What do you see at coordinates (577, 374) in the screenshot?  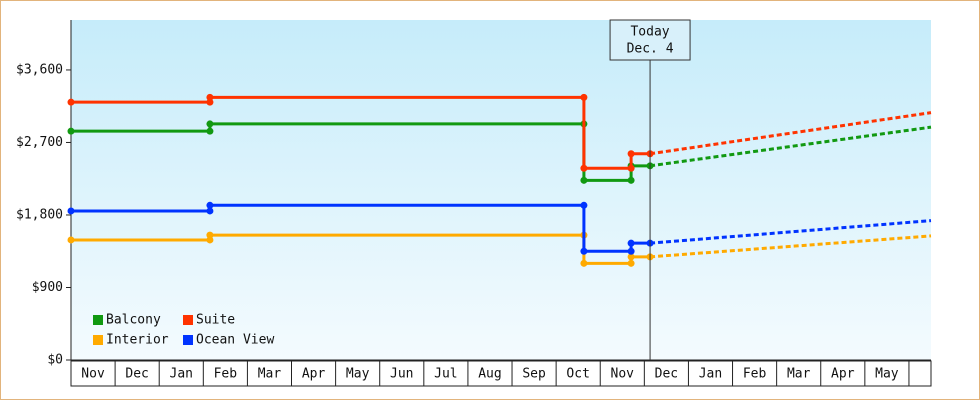 I see `x-tick-label: Oct` at bounding box center [577, 374].